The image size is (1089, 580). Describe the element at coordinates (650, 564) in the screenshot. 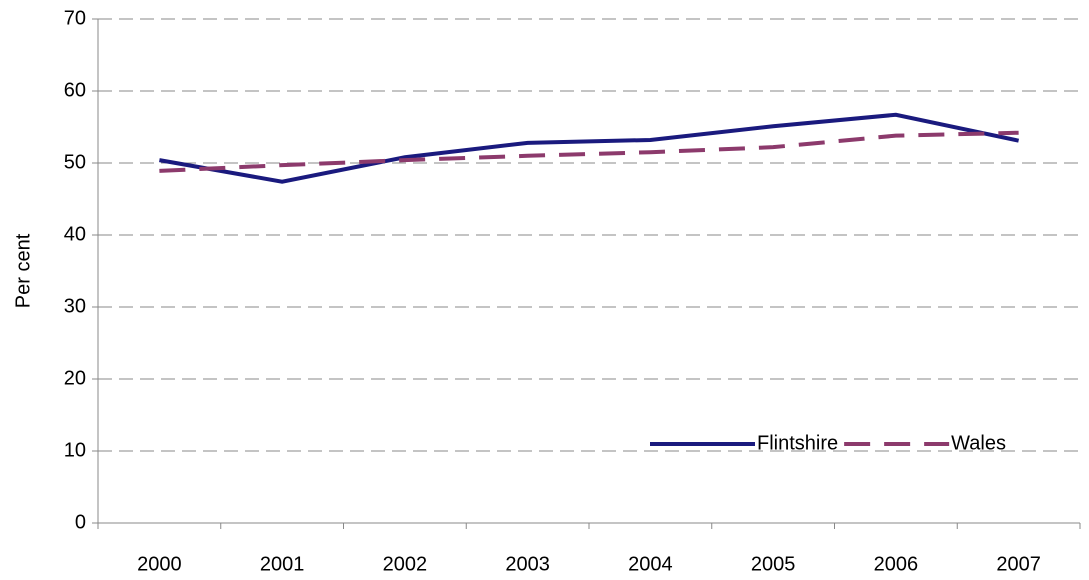

I see `x-tick-label: 2004` at that location.